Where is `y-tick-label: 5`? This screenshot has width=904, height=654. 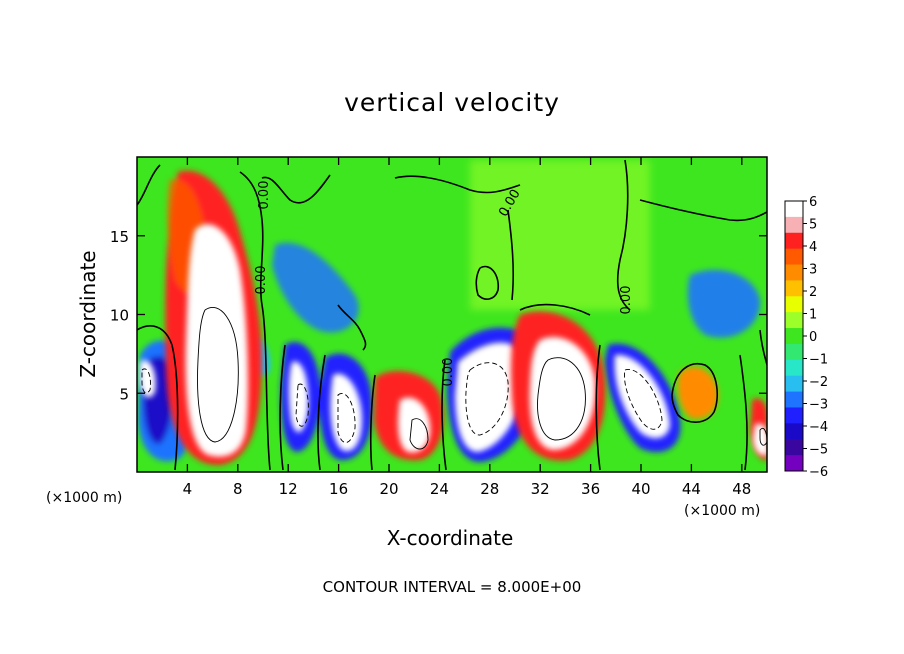
y-tick-label: 5 is located at coordinates (124, 394).